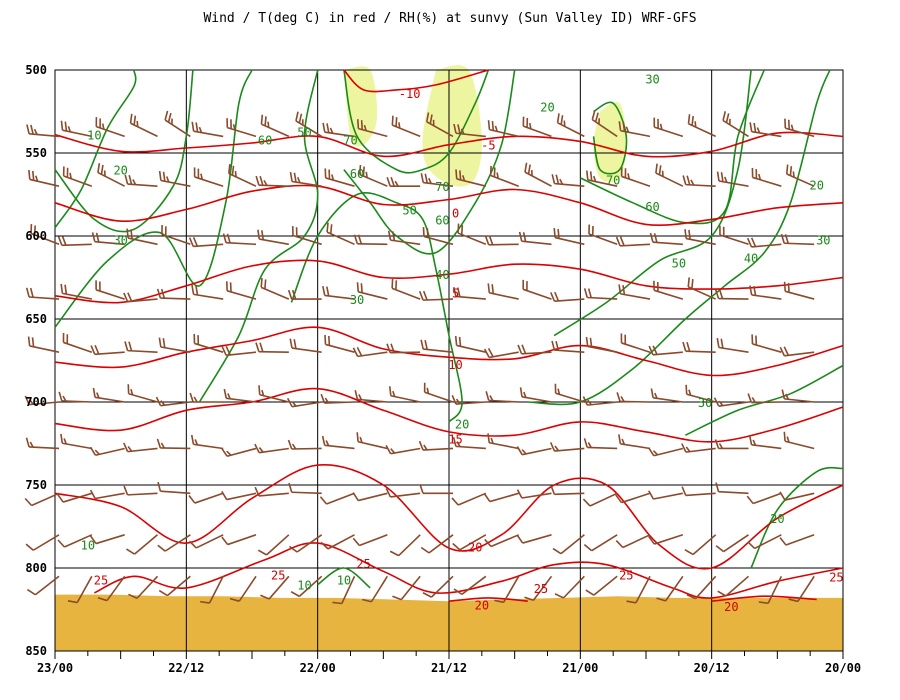 The width and height of the screenshot is (900, 700). Describe the element at coordinates (482, 606) in the screenshot. I see `temperature-contour-label: 20` at that location.